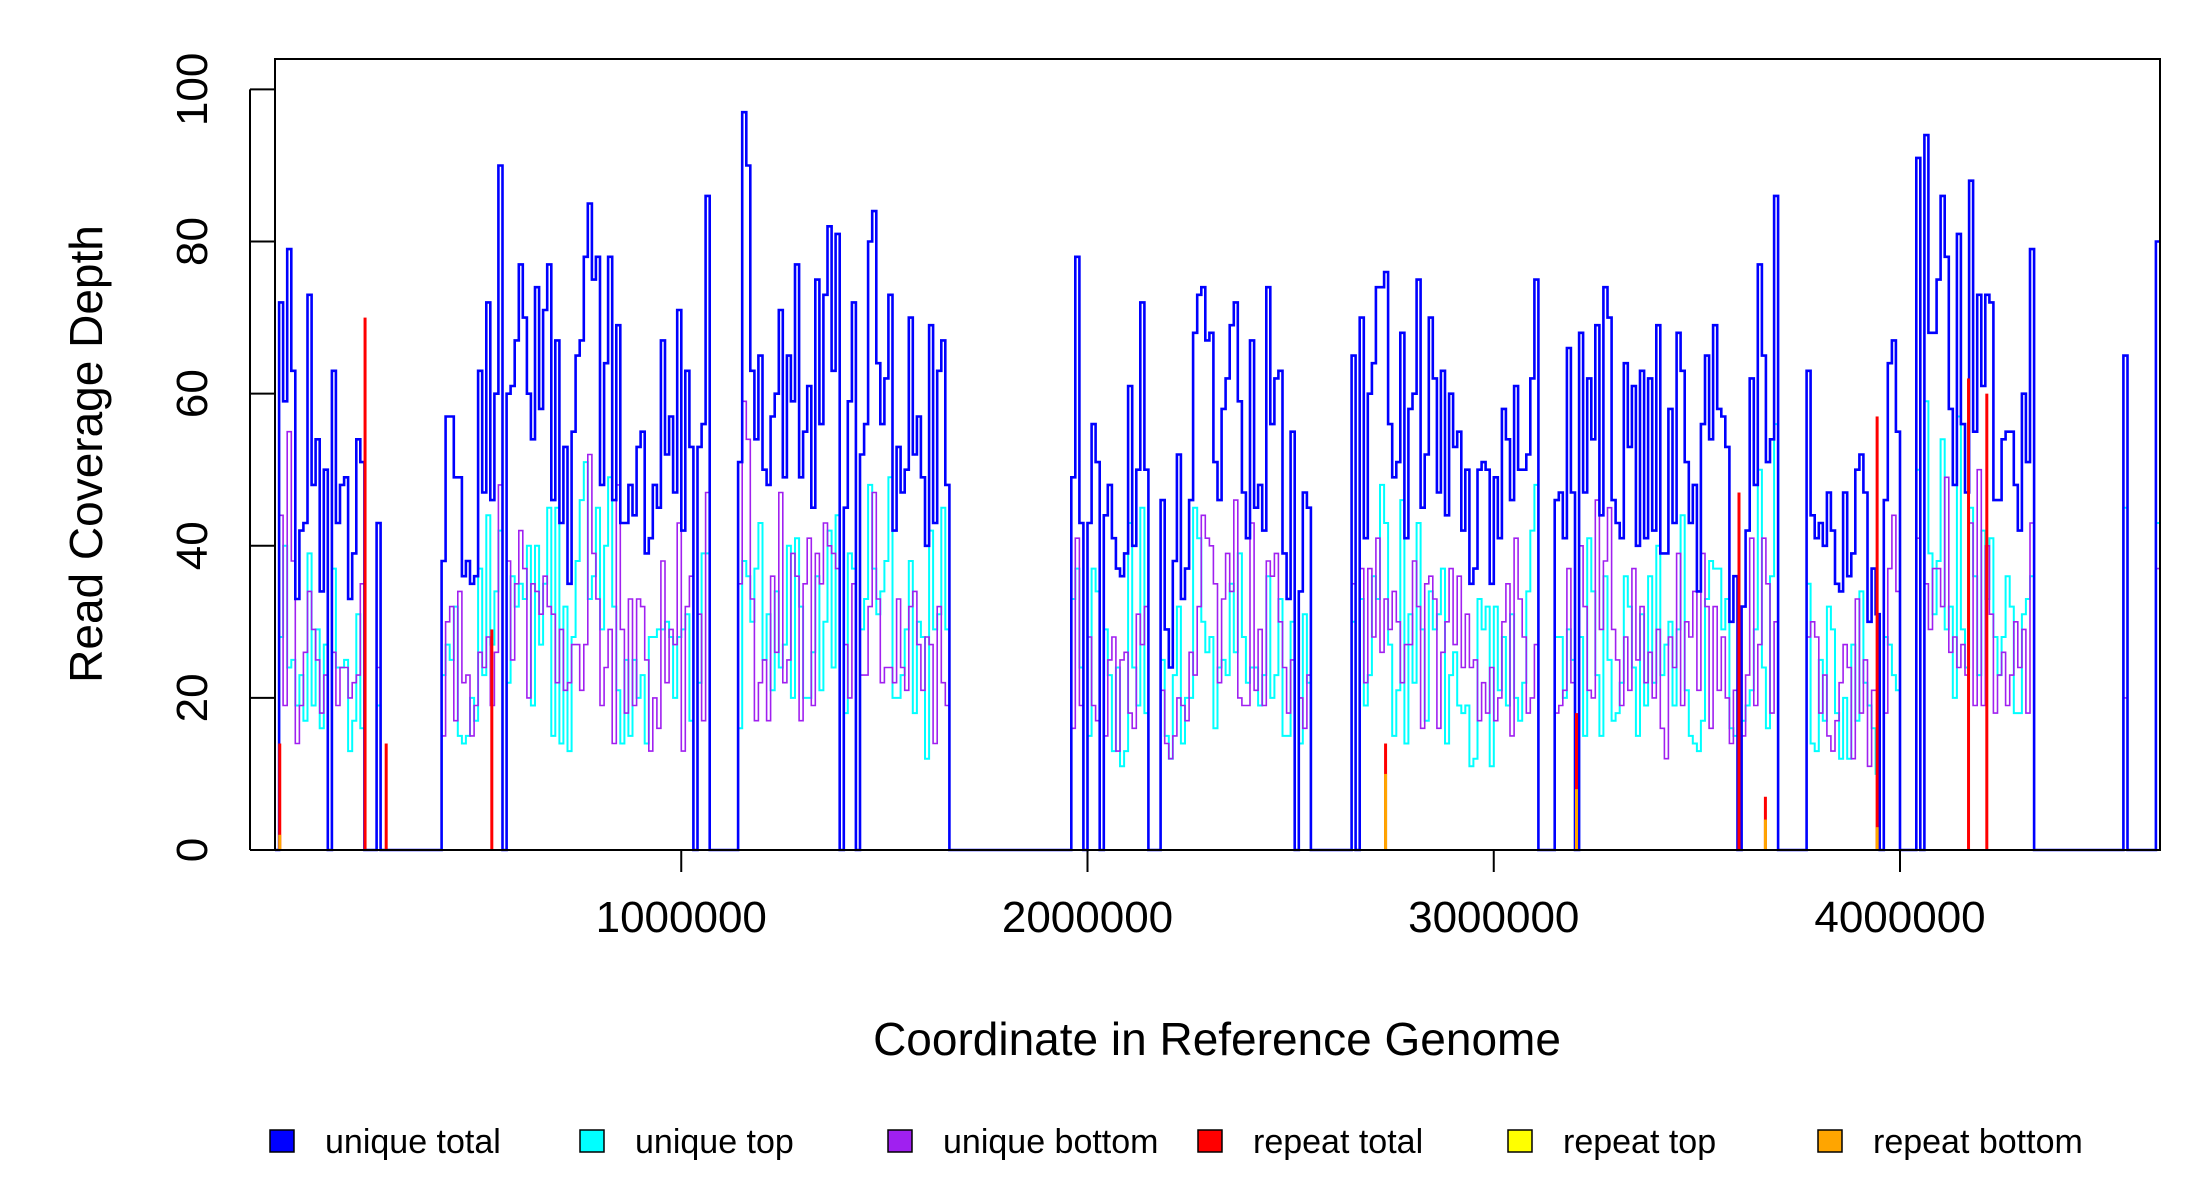 This screenshot has width=2200, height=1200. What do you see at coordinates (192, 697) in the screenshot?
I see `y-tick-label-1: 20` at bounding box center [192, 697].